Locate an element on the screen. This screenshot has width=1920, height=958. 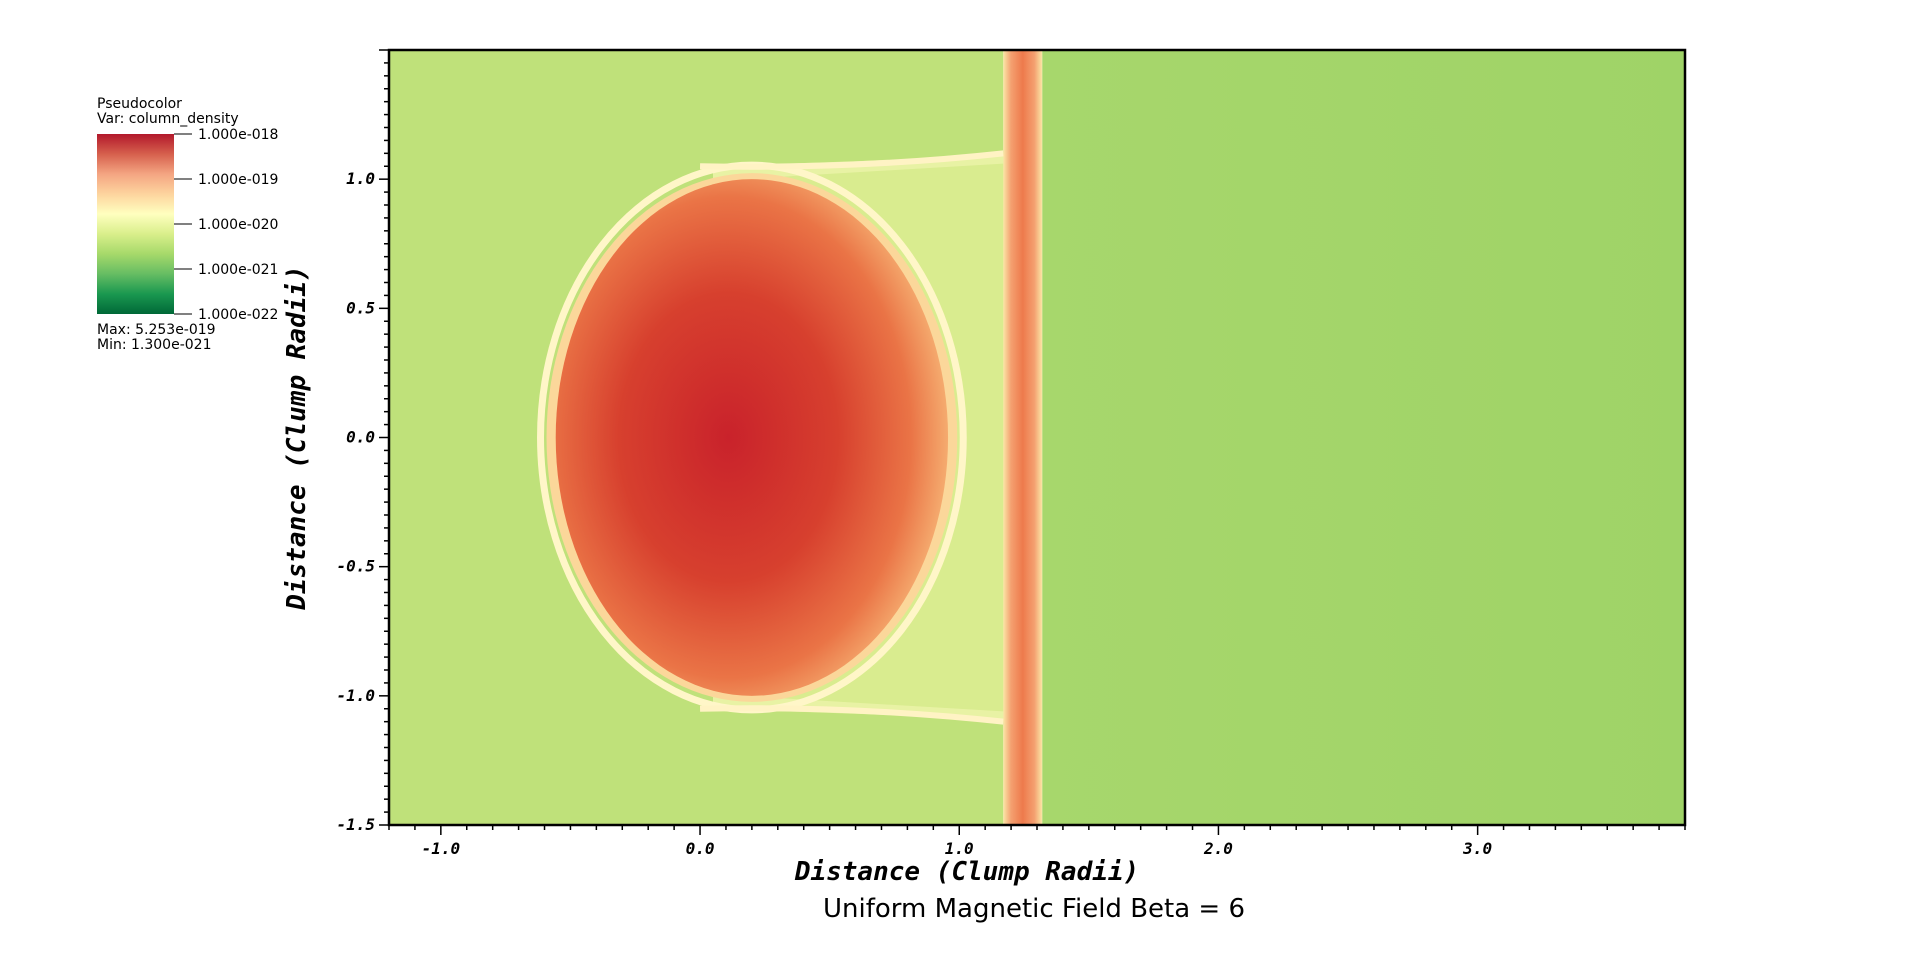
y-tick-label: -1.5 is located at coordinates (355, 824).